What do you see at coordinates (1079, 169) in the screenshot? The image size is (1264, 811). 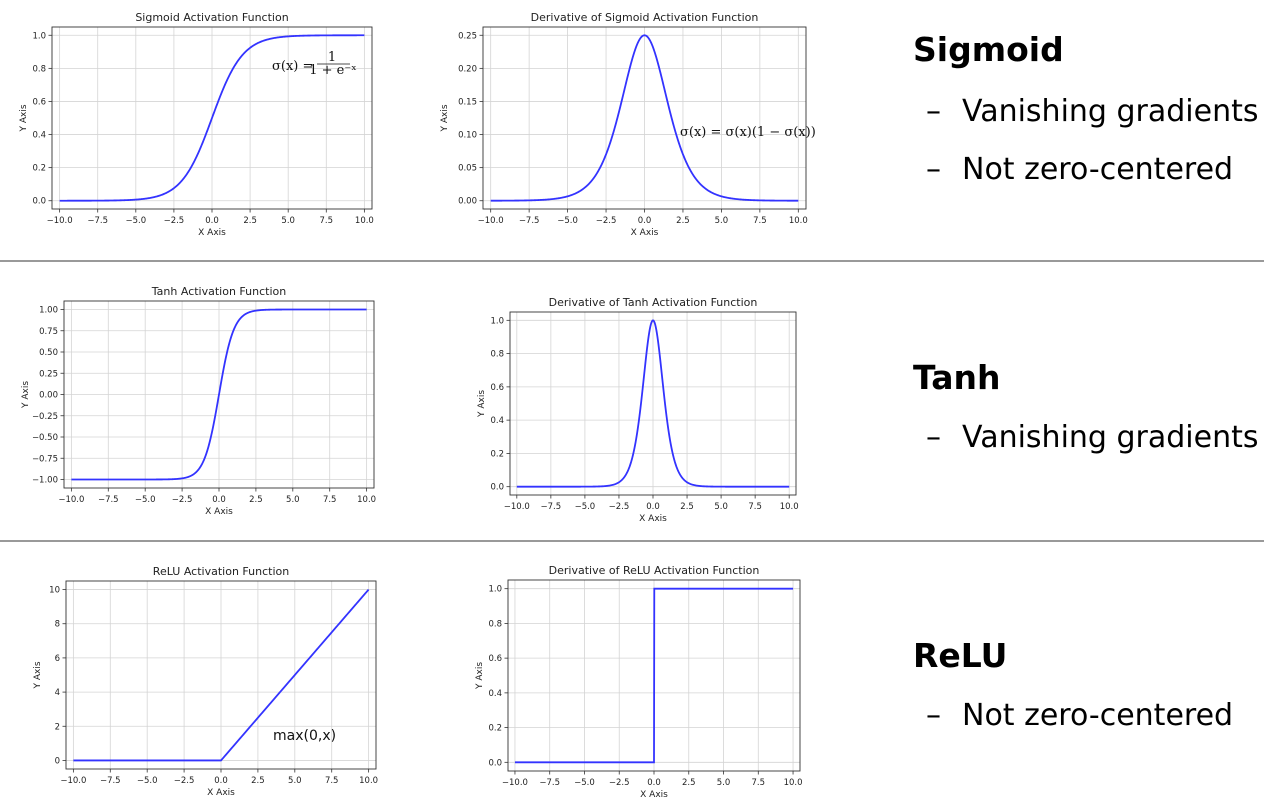 I see `bullet-item: – Not zero-centered` at bounding box center [1079, 169].